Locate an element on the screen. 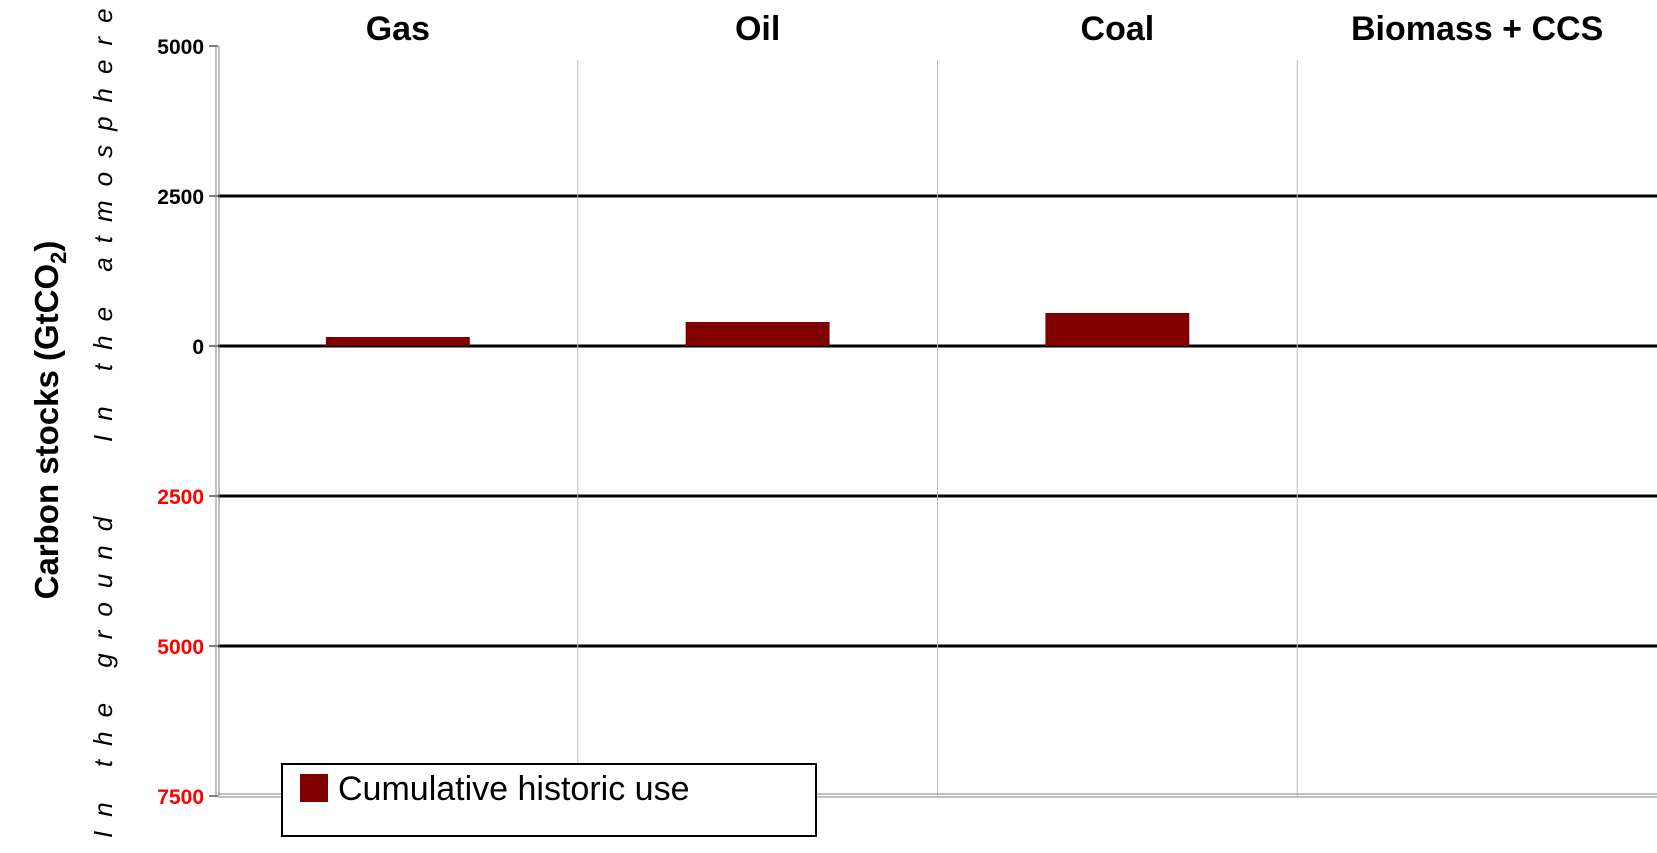  category-label: Oil is located at coordinates (757, 29).